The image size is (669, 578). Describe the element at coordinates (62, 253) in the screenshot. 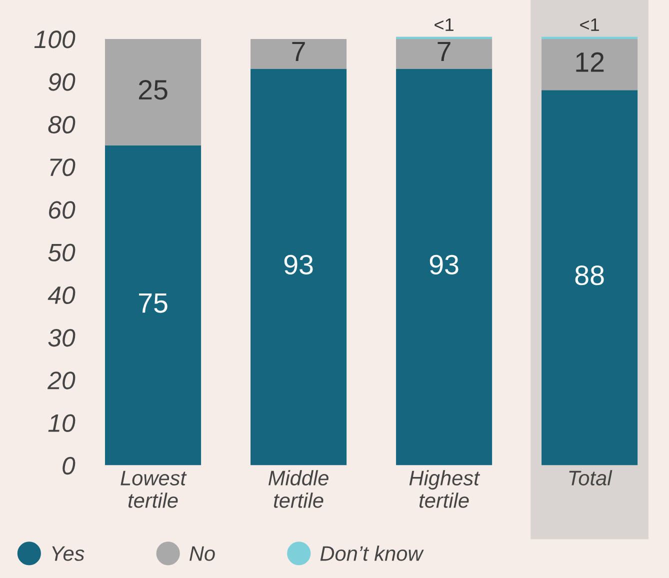

I see `y-tick-label: 50` at that location.